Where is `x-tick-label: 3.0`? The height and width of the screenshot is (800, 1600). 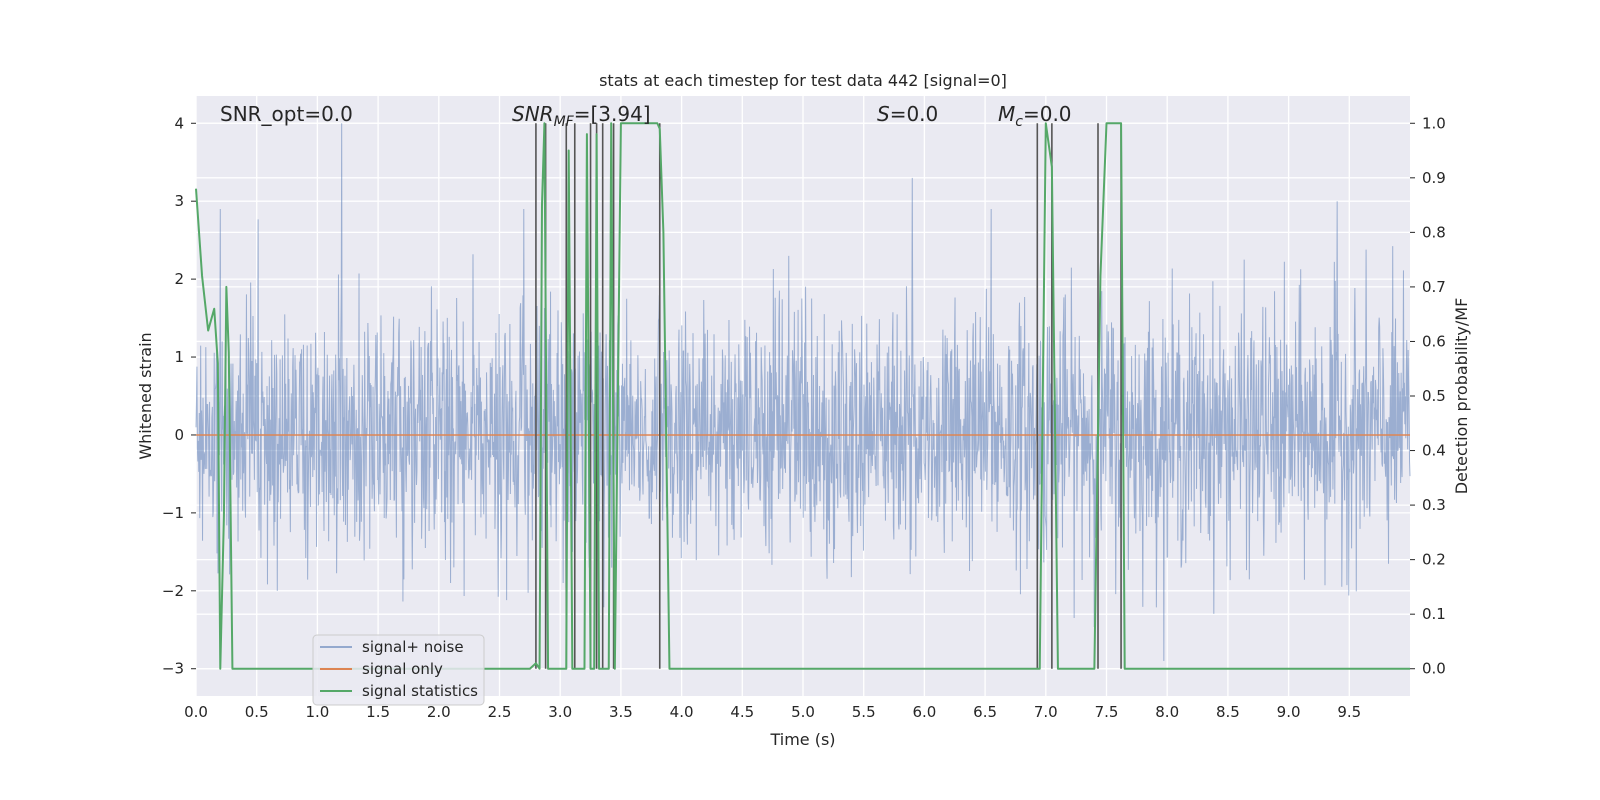 x-tick-label: 3.0 is located at coordinates (560, 712).